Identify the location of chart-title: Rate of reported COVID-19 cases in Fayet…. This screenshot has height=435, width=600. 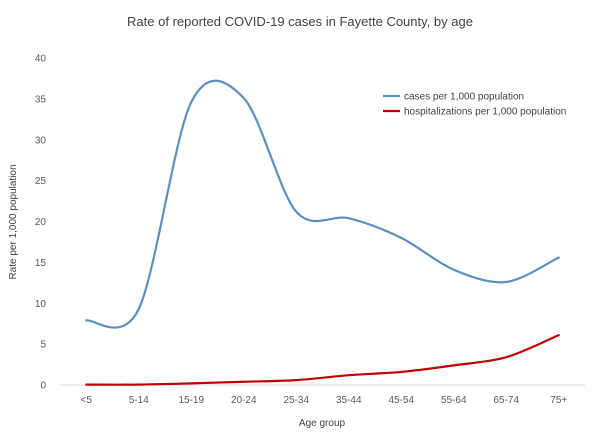
(300, 21).